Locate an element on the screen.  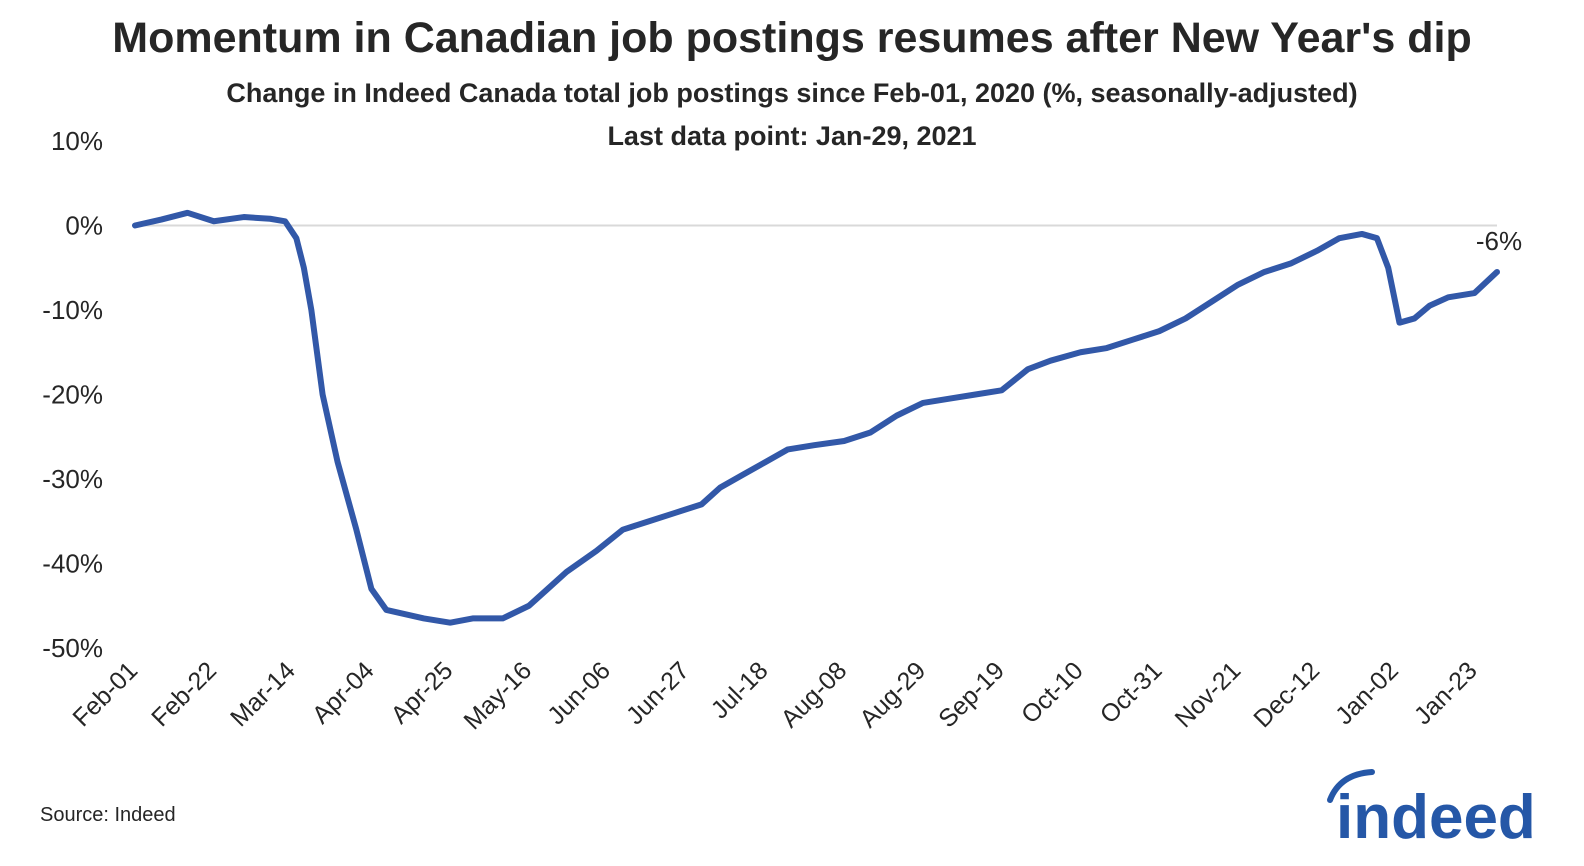
x-tick-text: Oct-10 is located at coordinates (1052, 692).